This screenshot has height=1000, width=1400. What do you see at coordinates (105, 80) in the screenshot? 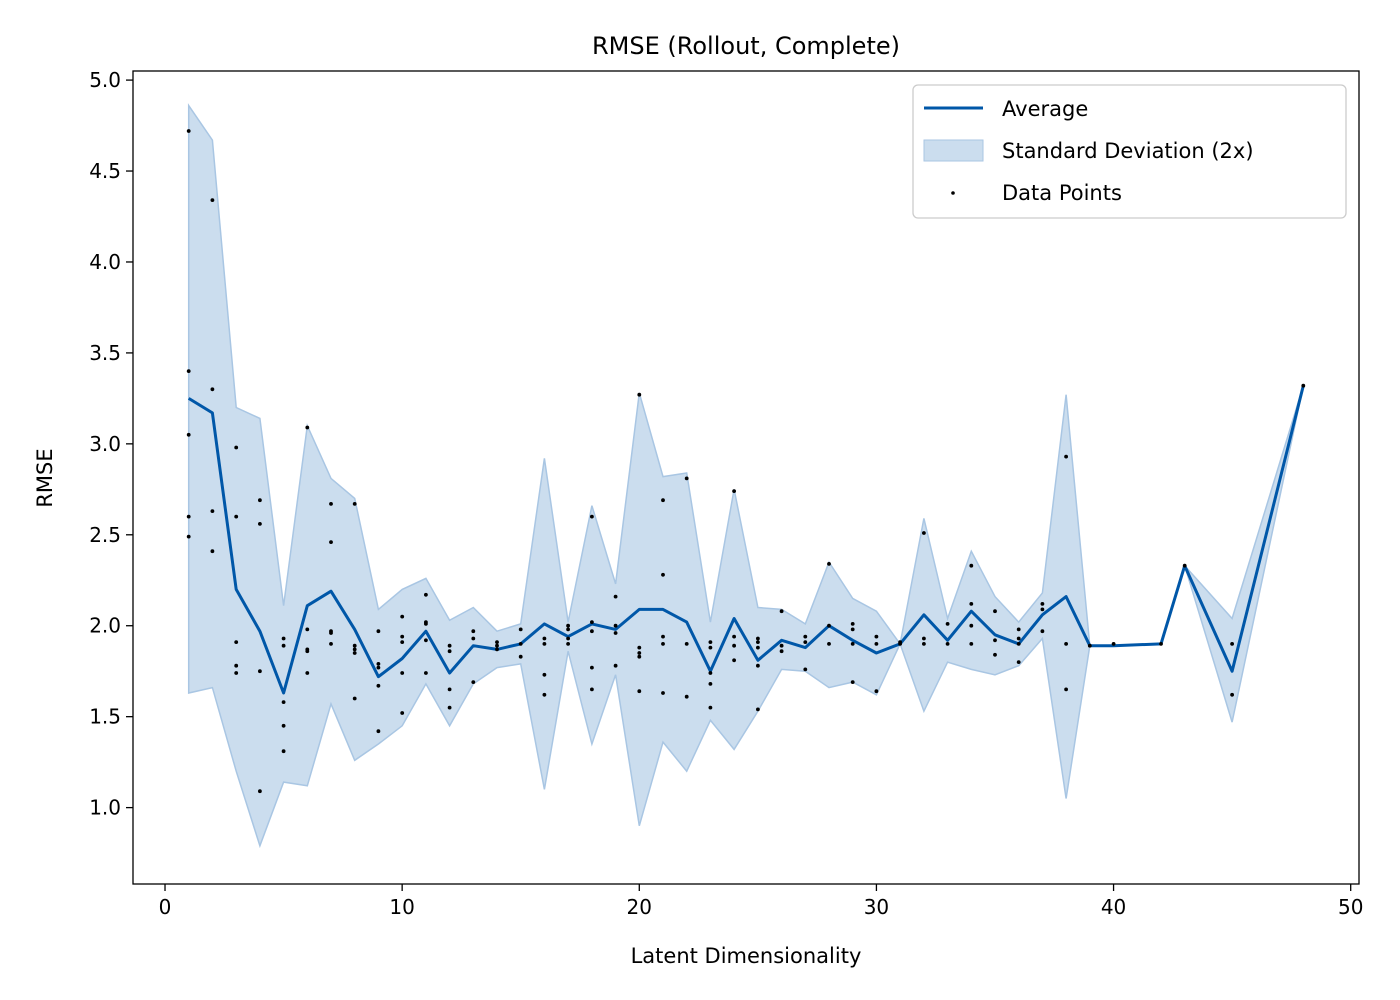
I see `y-tick-label: 5.0` at bounding box center [105, 80].